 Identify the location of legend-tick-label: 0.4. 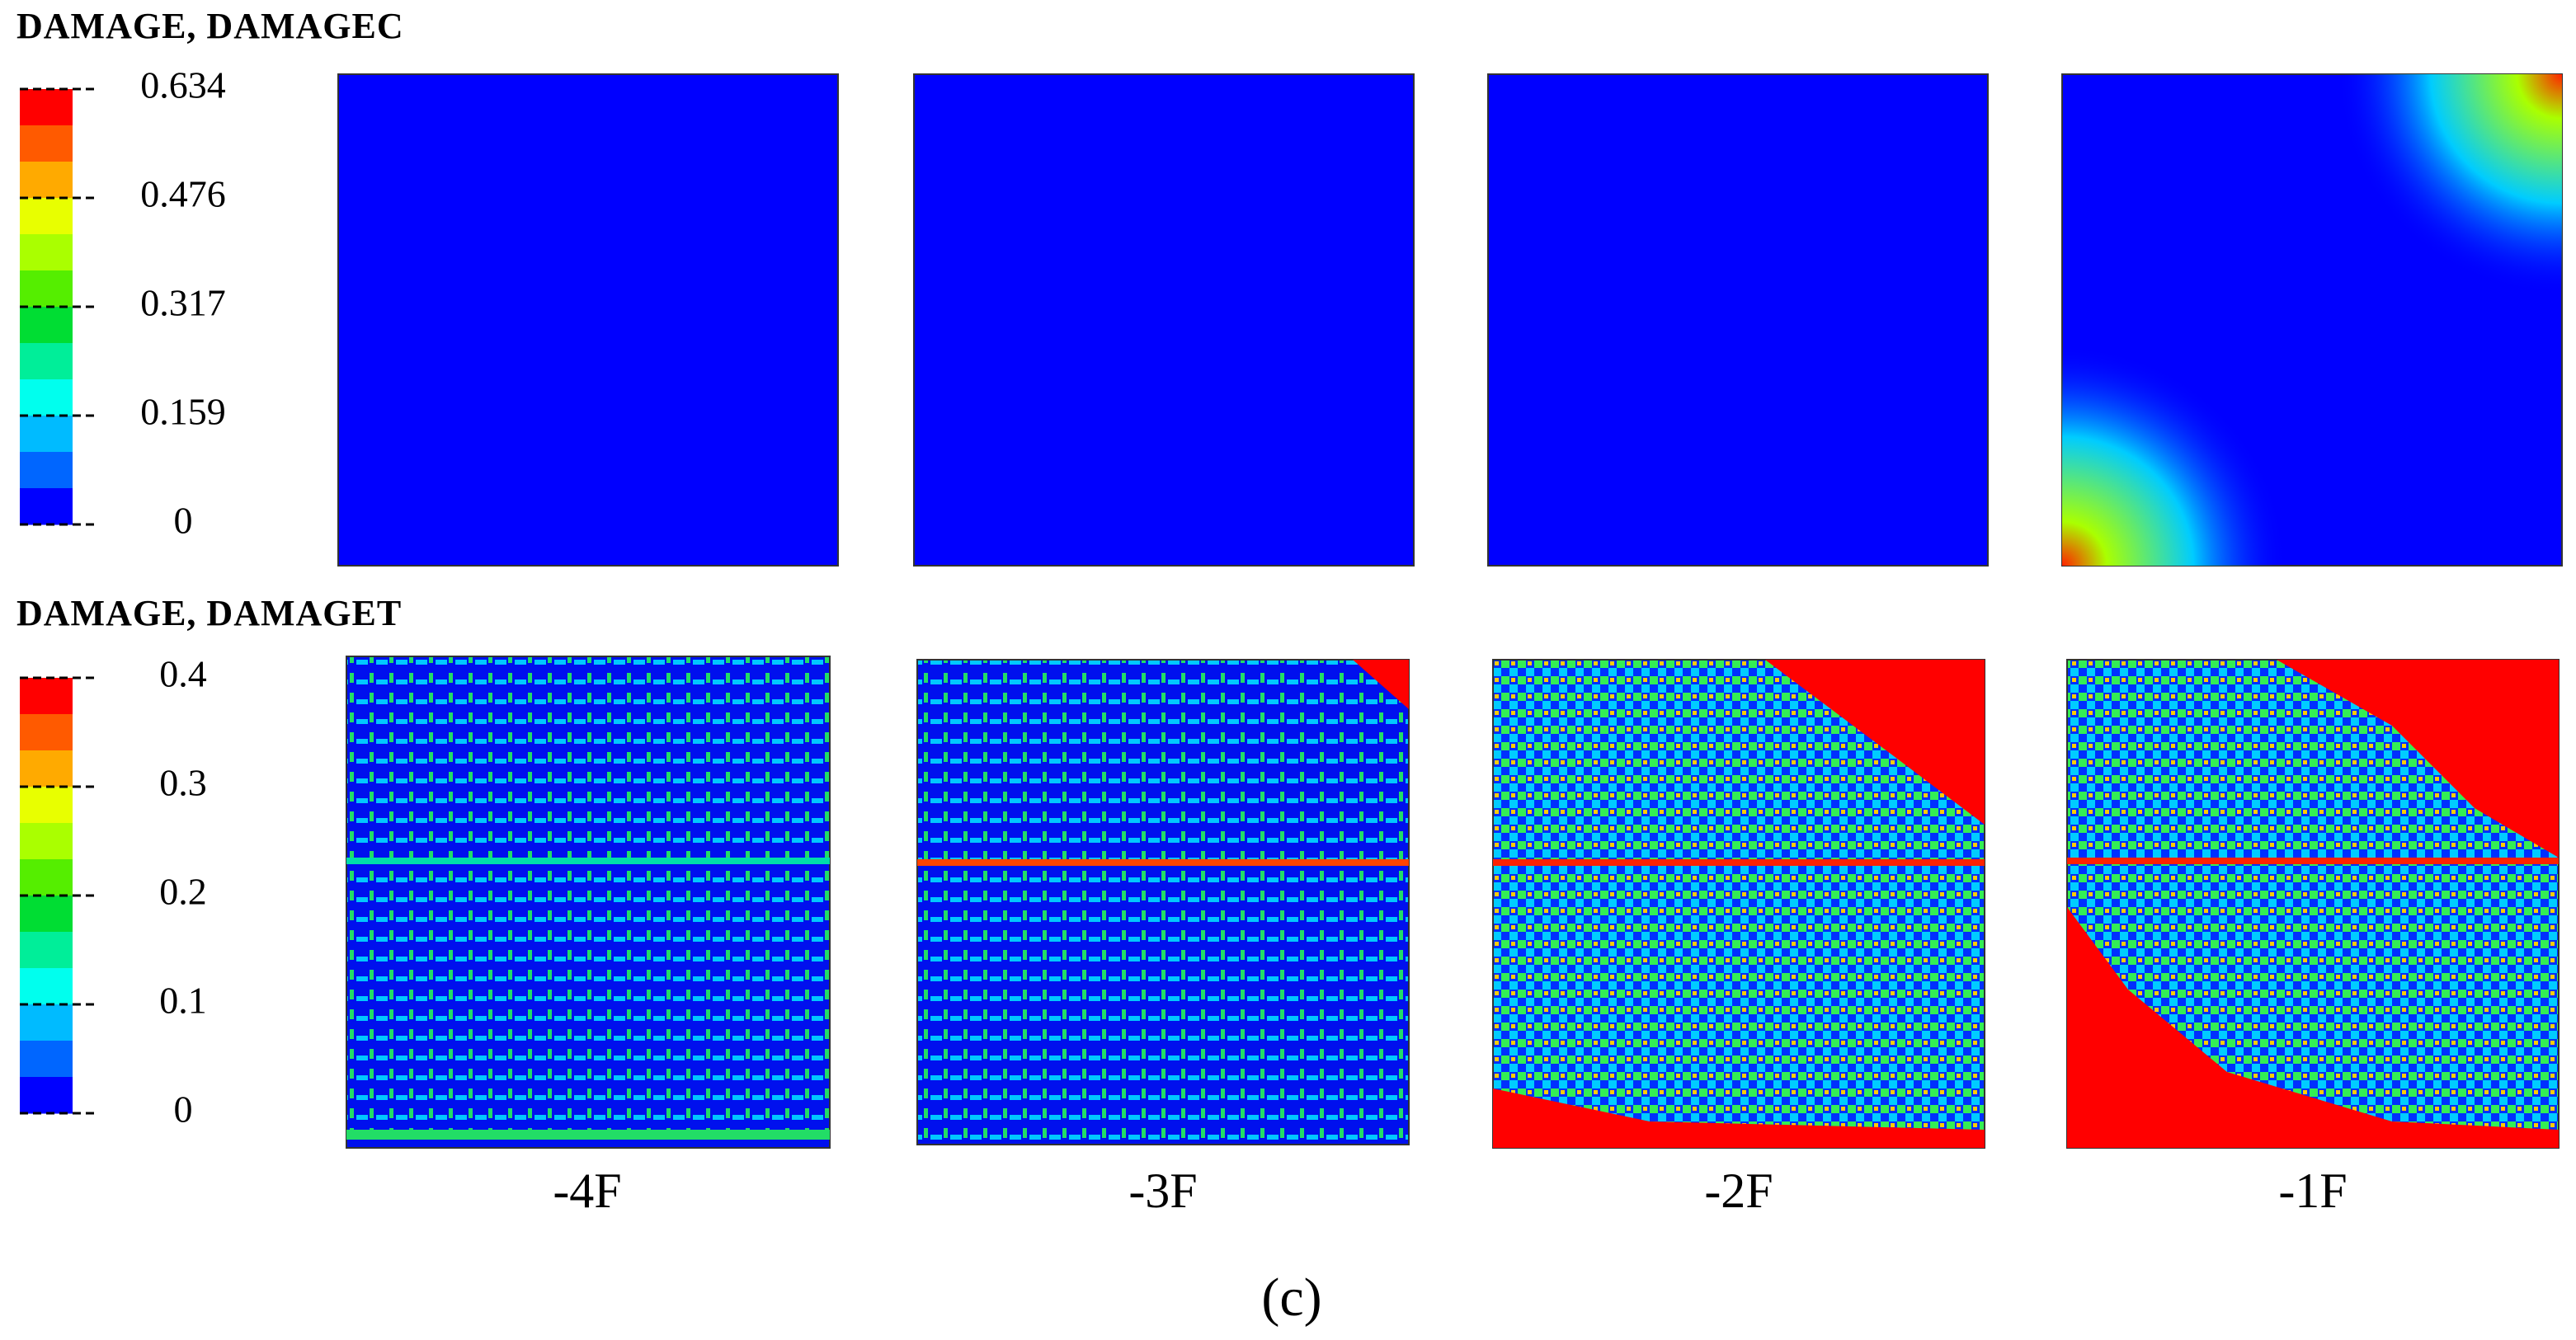
(183, 674).